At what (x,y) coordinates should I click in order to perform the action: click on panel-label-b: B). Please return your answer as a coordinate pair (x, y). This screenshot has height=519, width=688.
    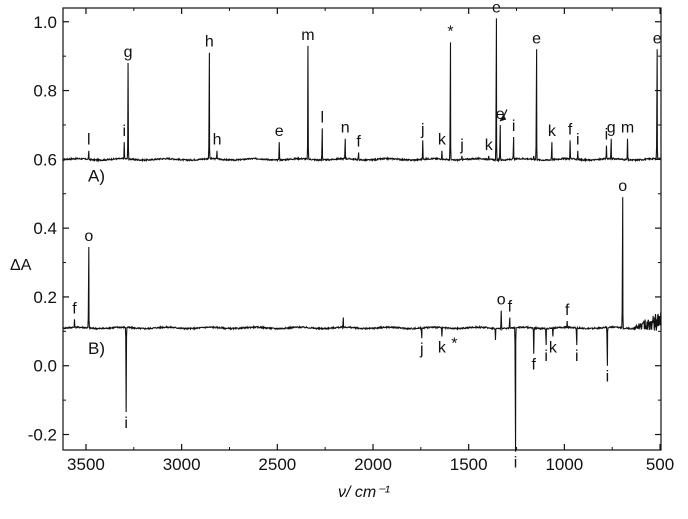
    Looking at the image, I should click on (96, 348).